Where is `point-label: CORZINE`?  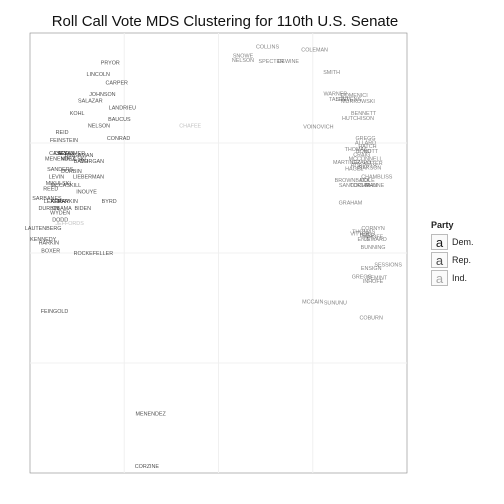
point-label: CORZINE is located at coordinates (147, 467).